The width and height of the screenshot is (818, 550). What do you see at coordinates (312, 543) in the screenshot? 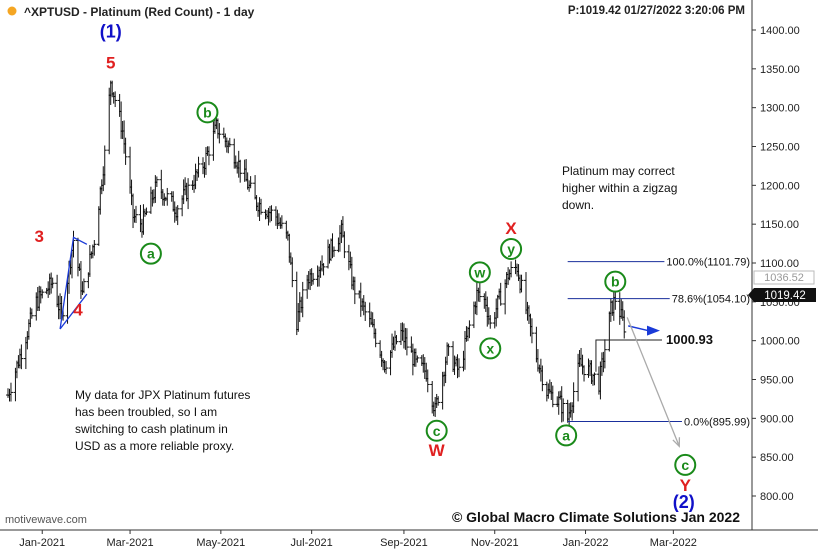
I see `time-tick-label: Jul-2021` at bounding box center [312, 543].